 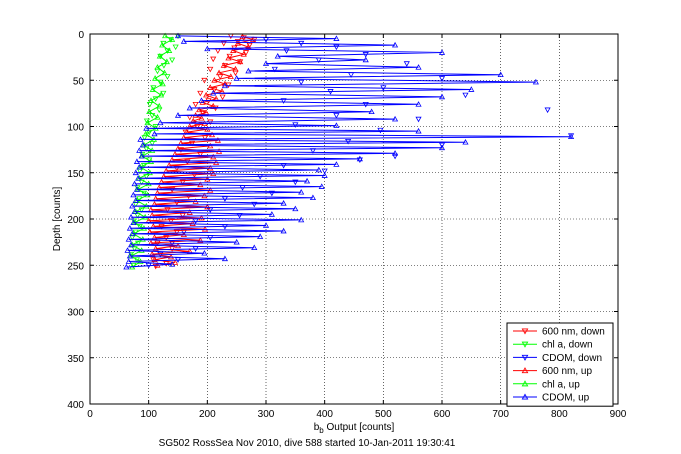 What do you see at coordinates (75, 174) in the screenshot?
I see `y-tick-label: 150` at bounding box center [75, 174].